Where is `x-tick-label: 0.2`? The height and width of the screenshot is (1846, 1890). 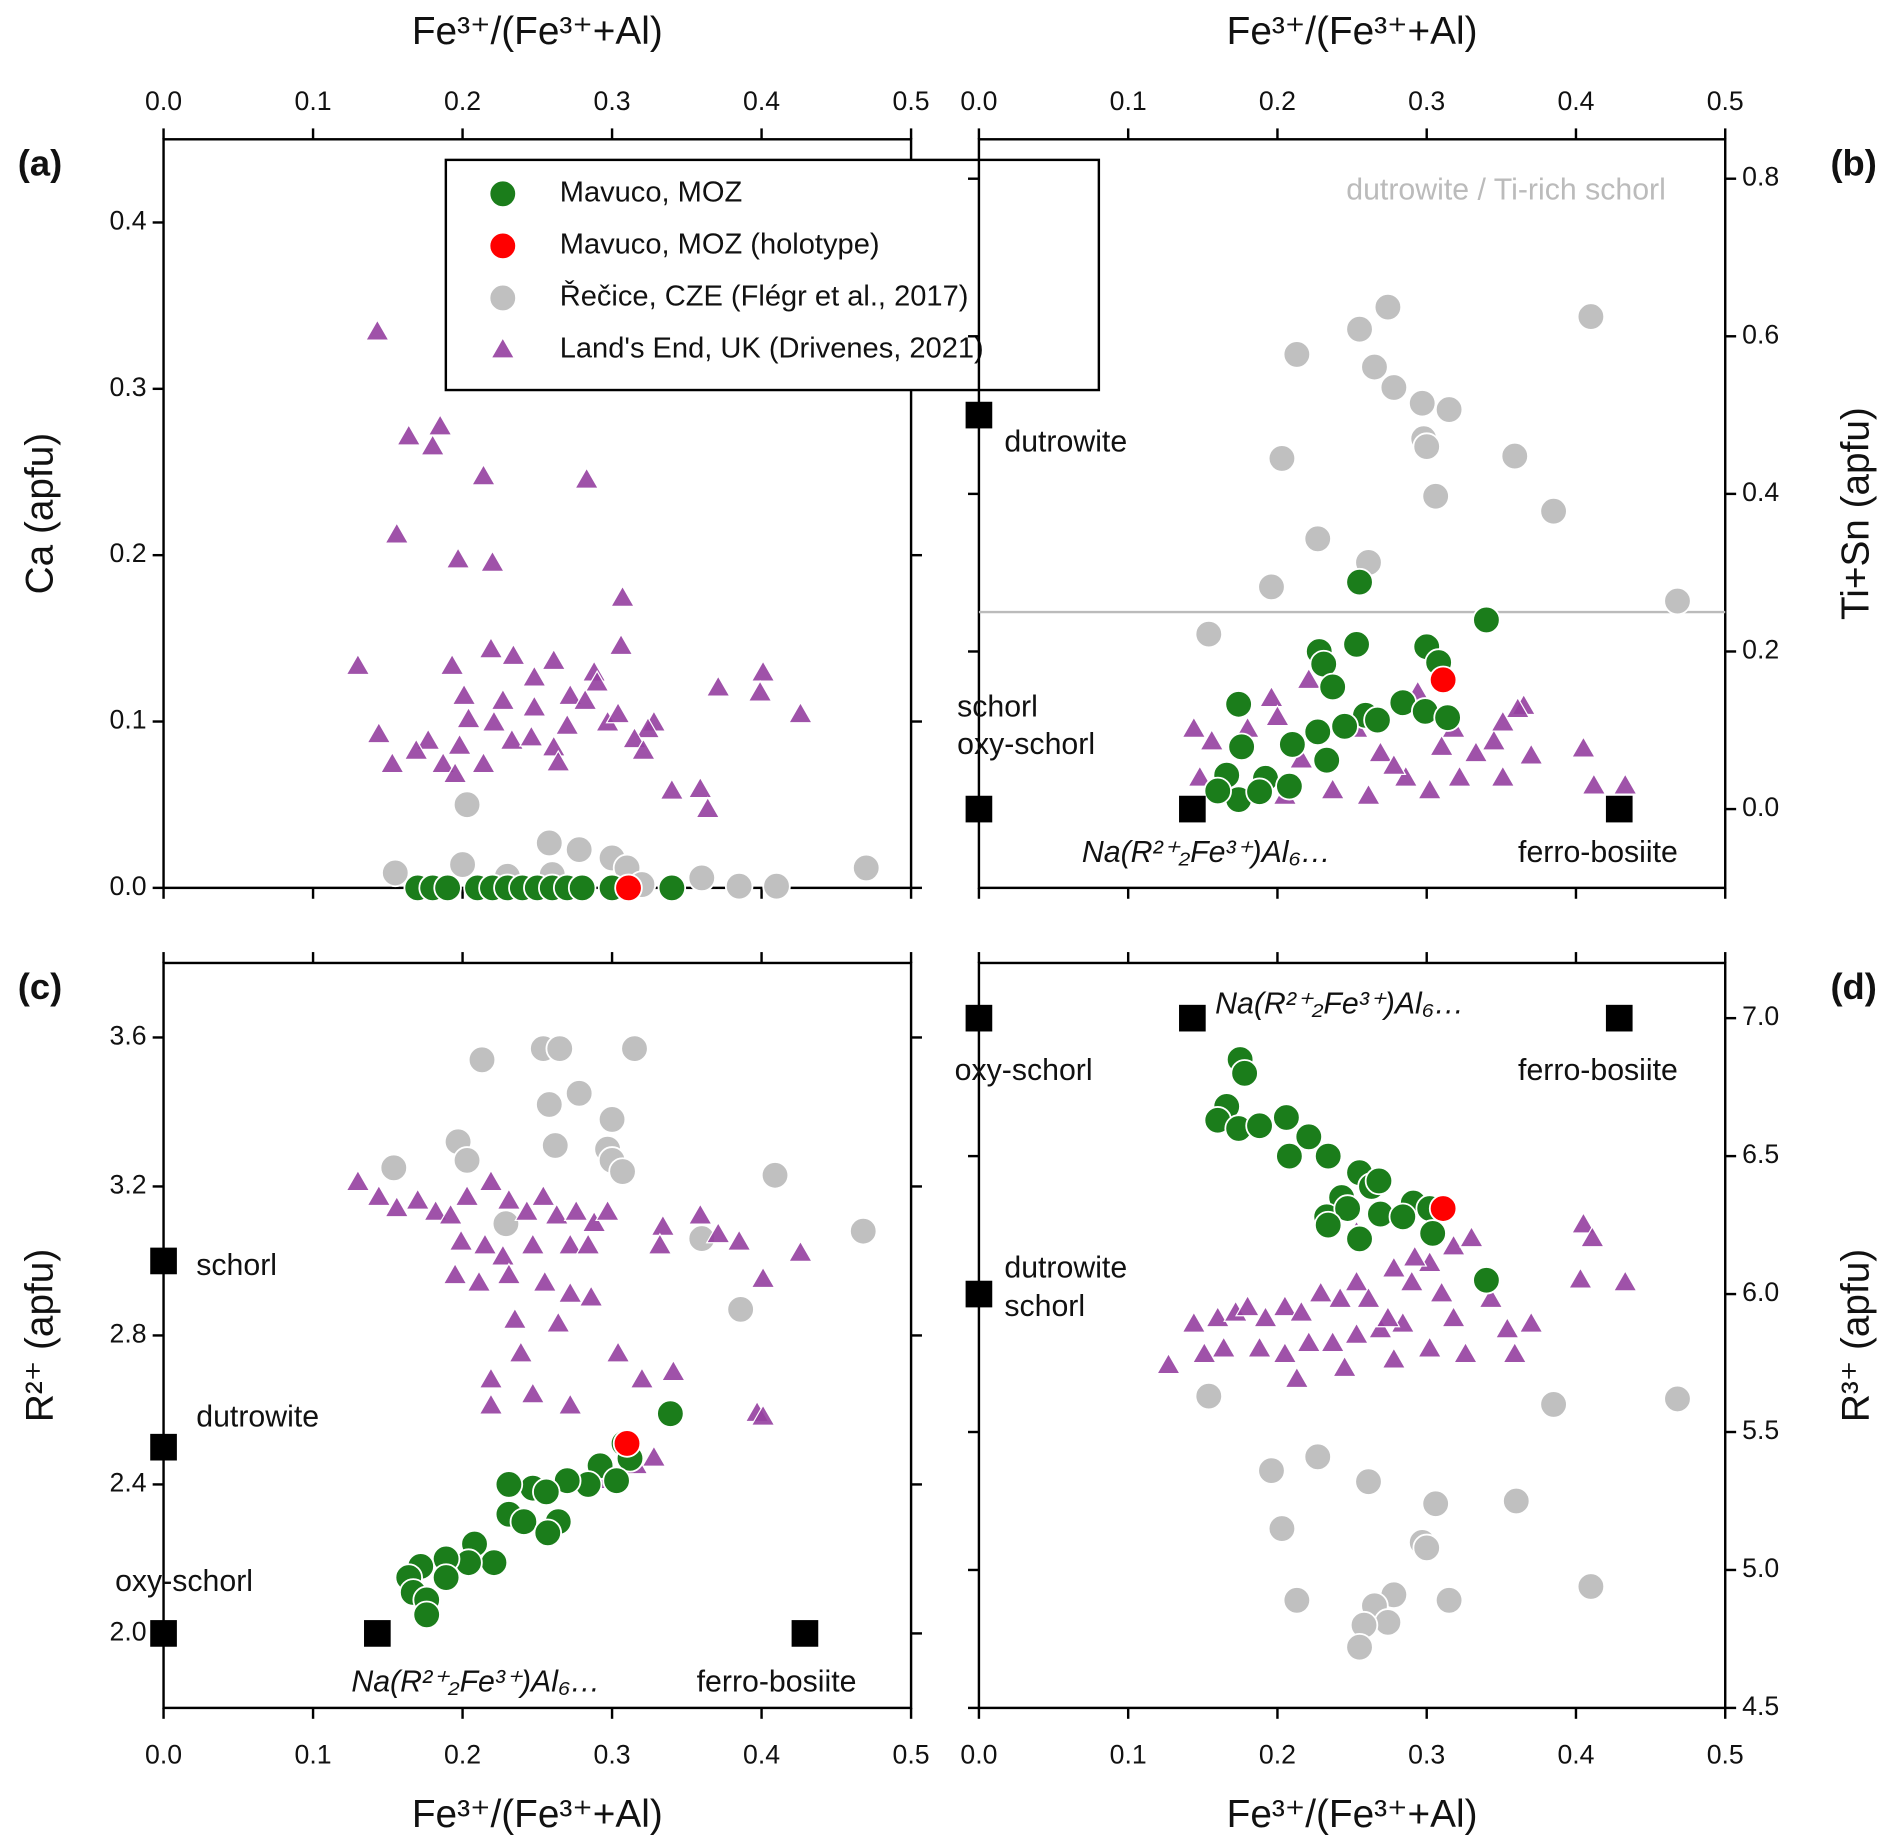 x-tick-label: 0.2 is located at coordinates (462, 101).